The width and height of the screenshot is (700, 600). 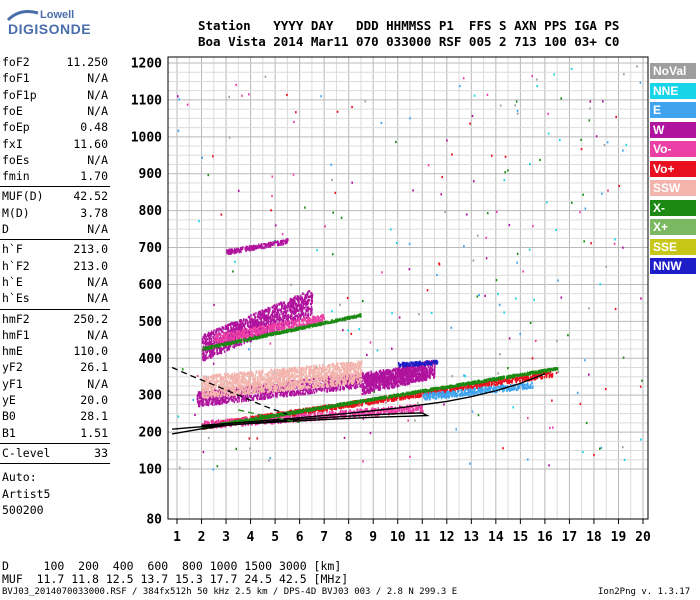 I want to click on param-name: hmF2, so click(x=16, y=318).